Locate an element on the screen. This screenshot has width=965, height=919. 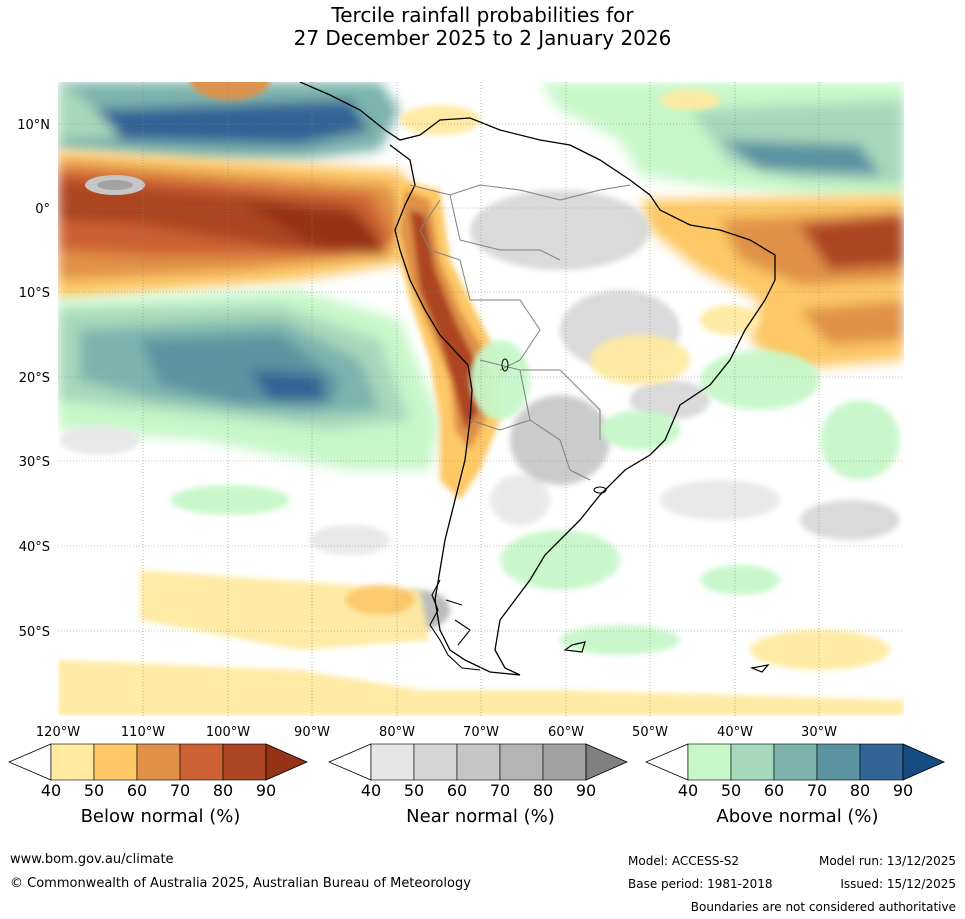
lat-label: 10°N is located at coordinates (33, 125).